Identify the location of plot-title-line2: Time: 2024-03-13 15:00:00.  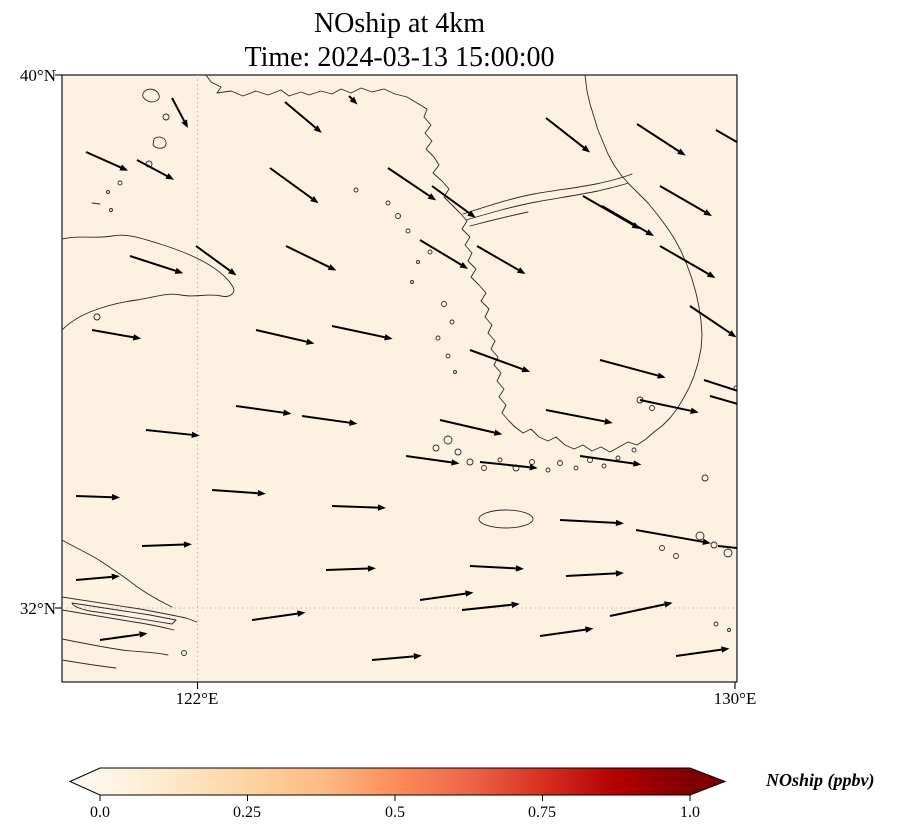
(399, 57).